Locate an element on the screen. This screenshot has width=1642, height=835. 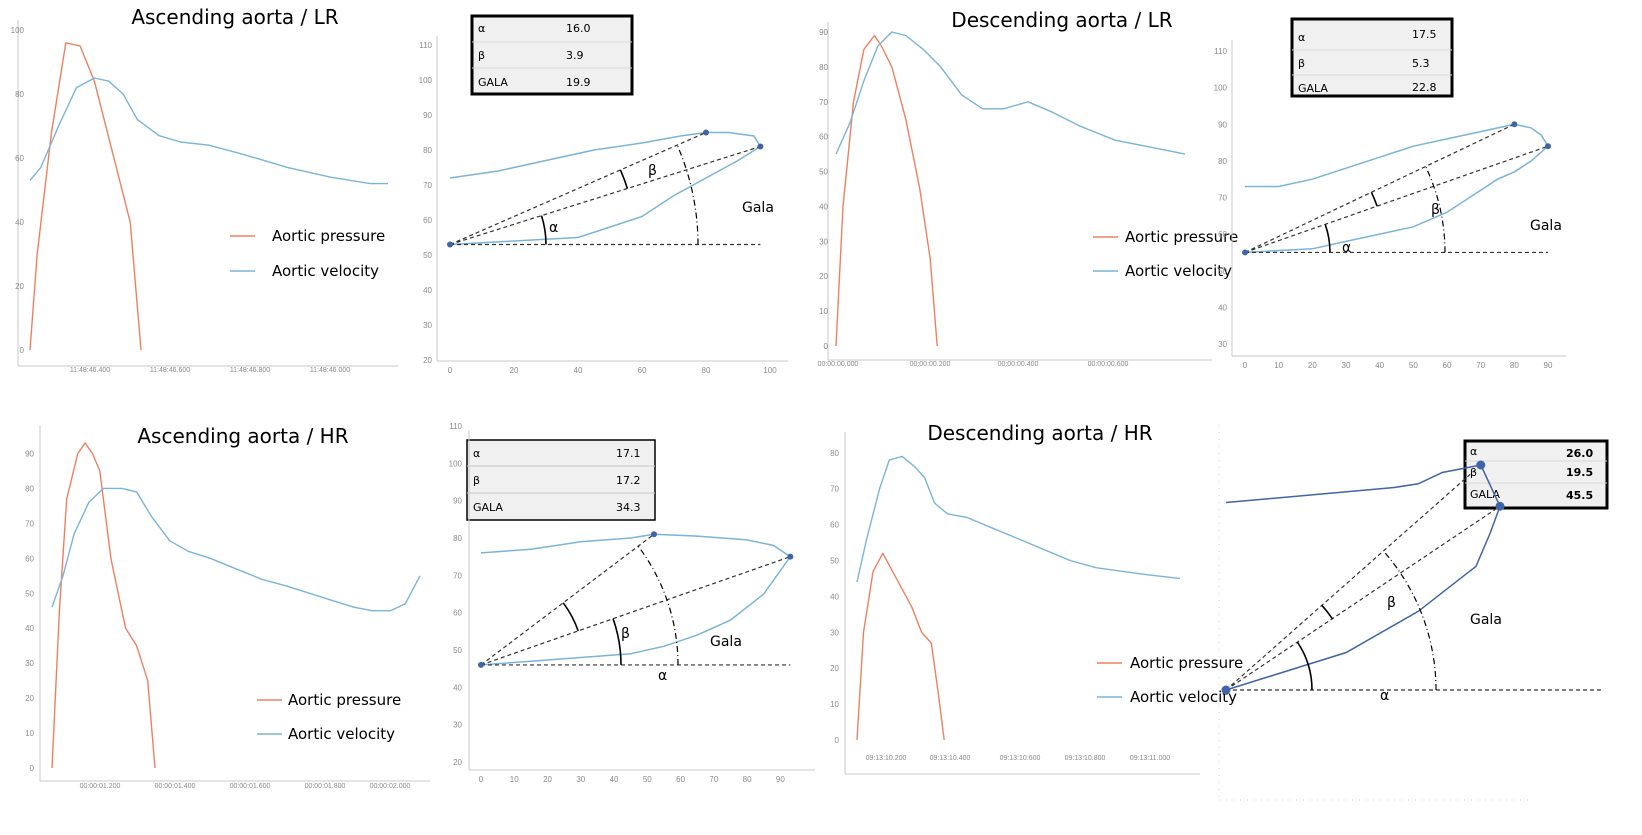
table-value-beta: 3.9 is located at coordinates (575, 55).